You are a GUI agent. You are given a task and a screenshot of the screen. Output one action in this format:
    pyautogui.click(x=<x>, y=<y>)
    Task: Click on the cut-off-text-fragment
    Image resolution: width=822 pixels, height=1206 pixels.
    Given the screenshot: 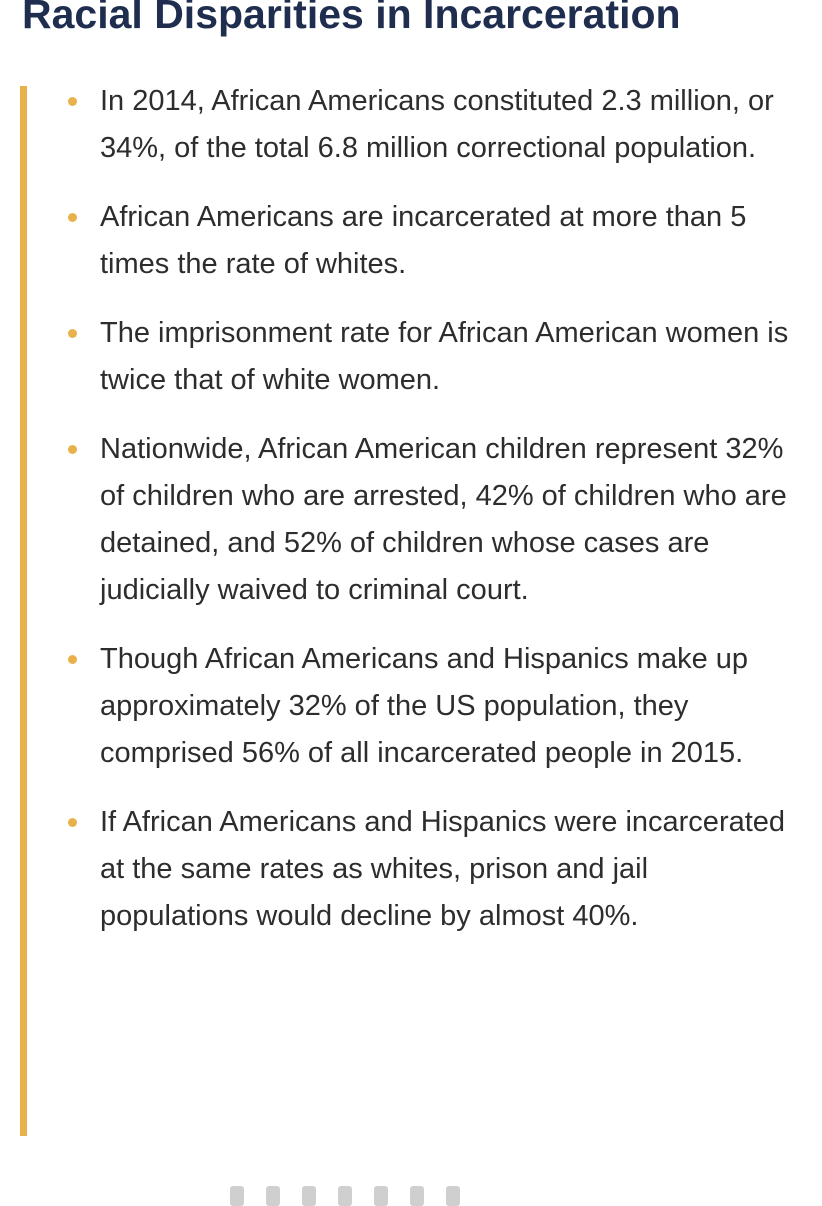 What is the action you would take?
    pyautogui.click(x=380, y=1196)
    